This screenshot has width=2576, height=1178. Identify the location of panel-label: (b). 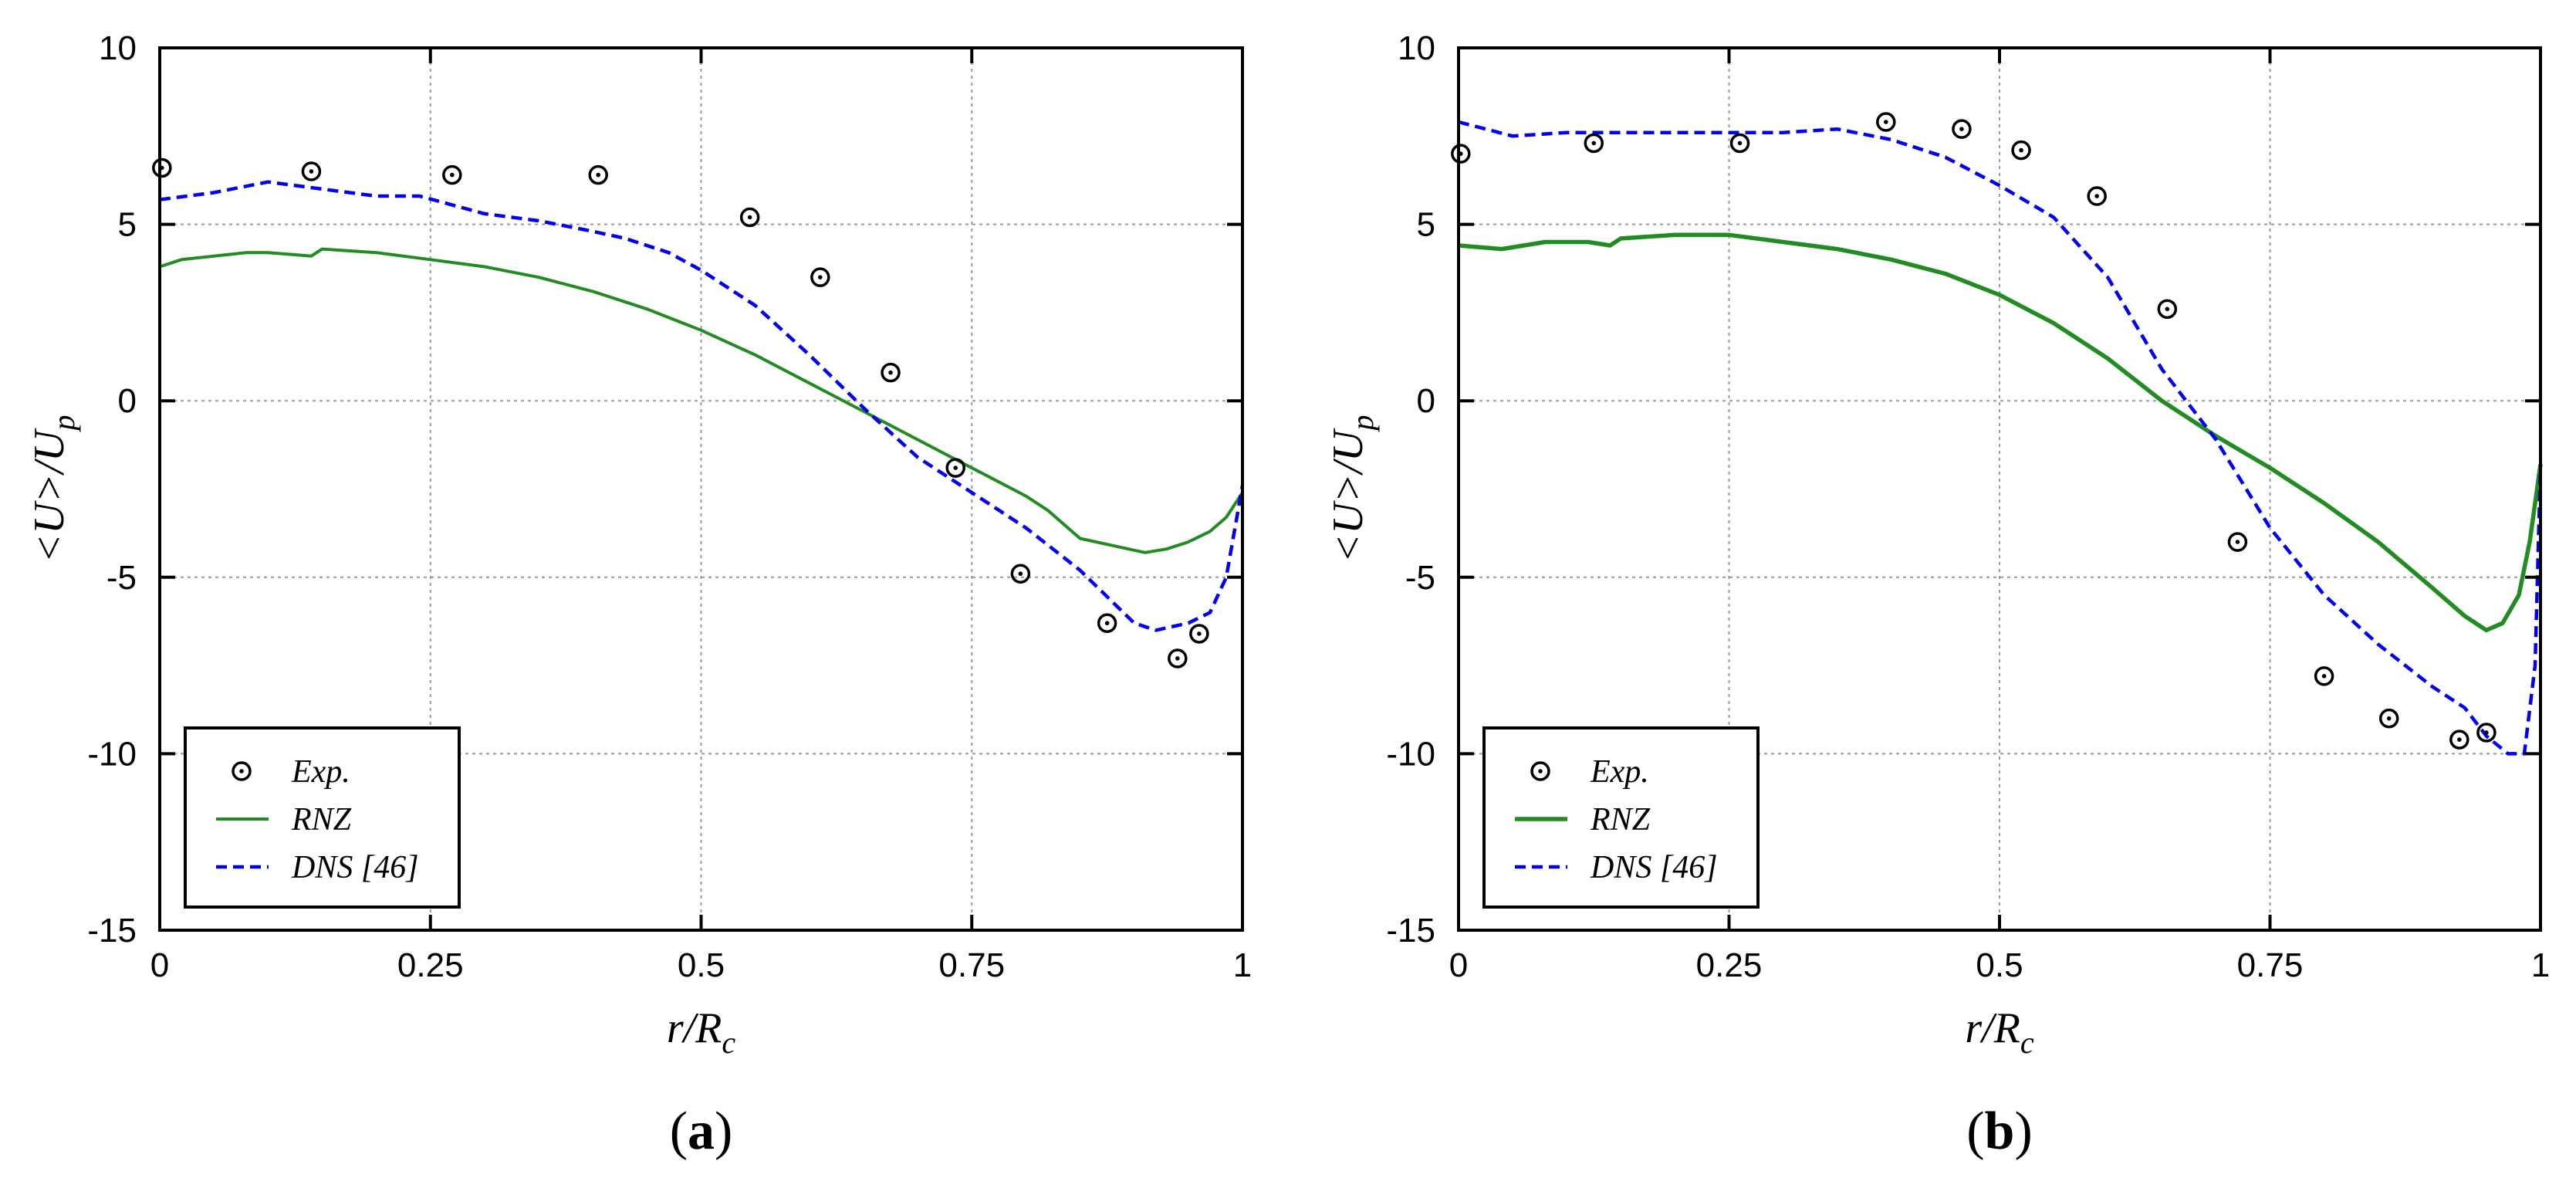
(1999, 1131).